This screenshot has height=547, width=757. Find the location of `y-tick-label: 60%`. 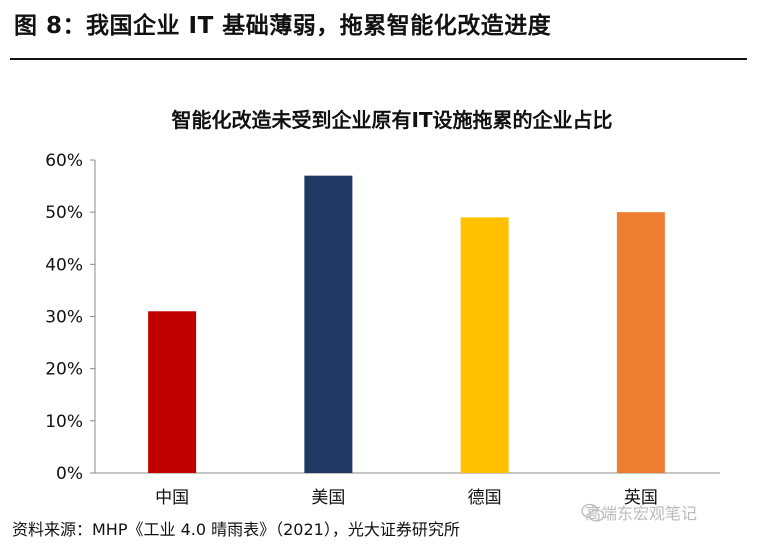

y-tick-label: 60% is located at coordinates (64, 161).